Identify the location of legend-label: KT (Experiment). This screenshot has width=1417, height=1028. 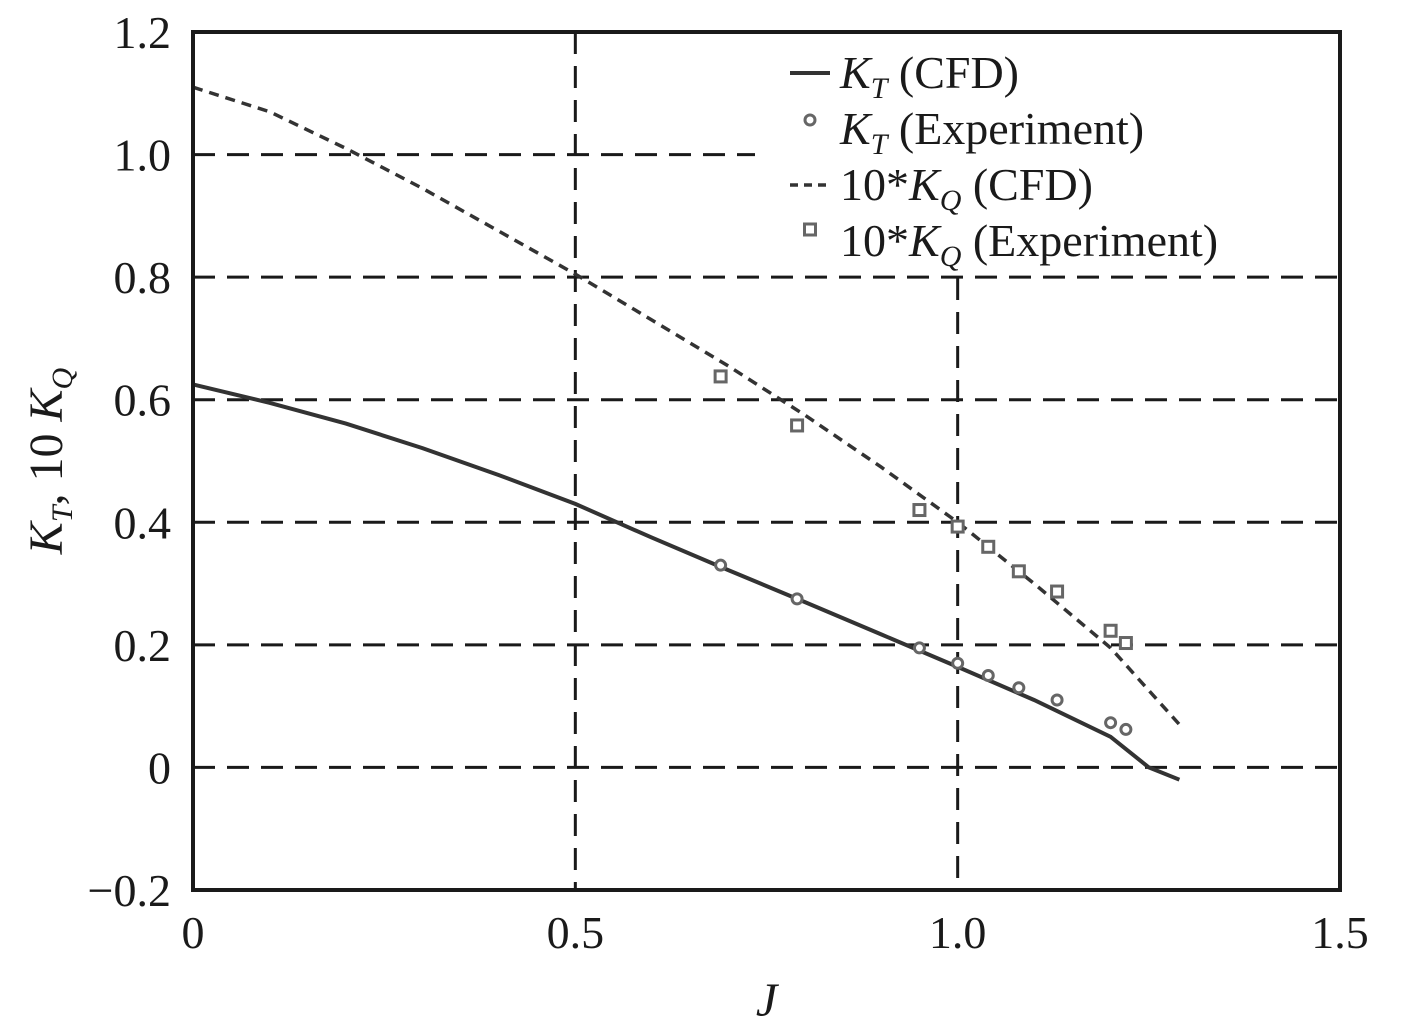
(991, 132).